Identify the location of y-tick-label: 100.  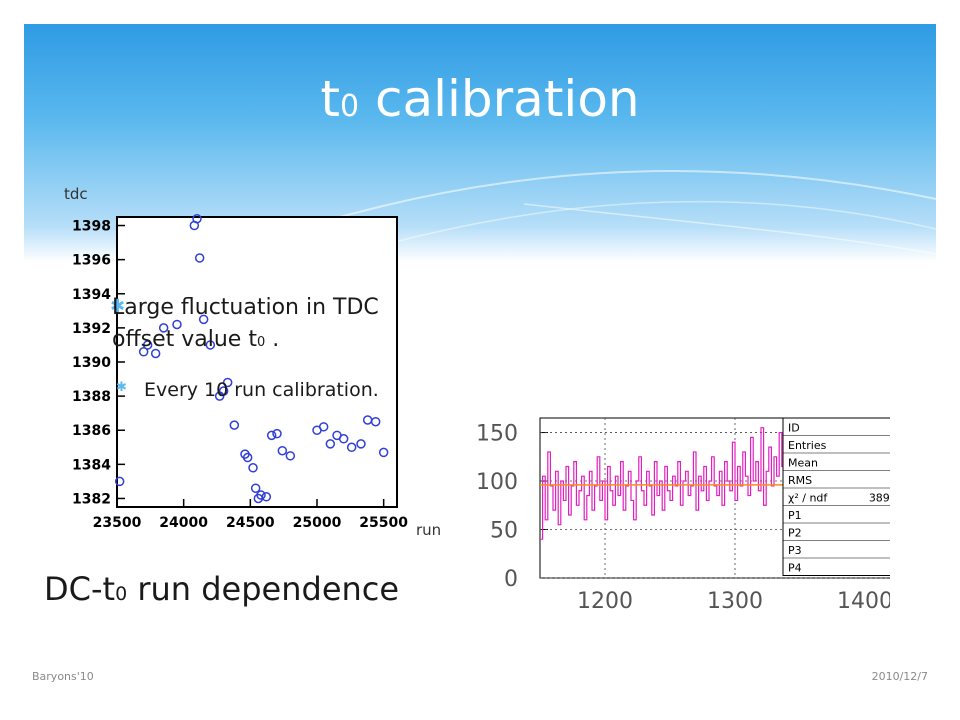
(497, 482).